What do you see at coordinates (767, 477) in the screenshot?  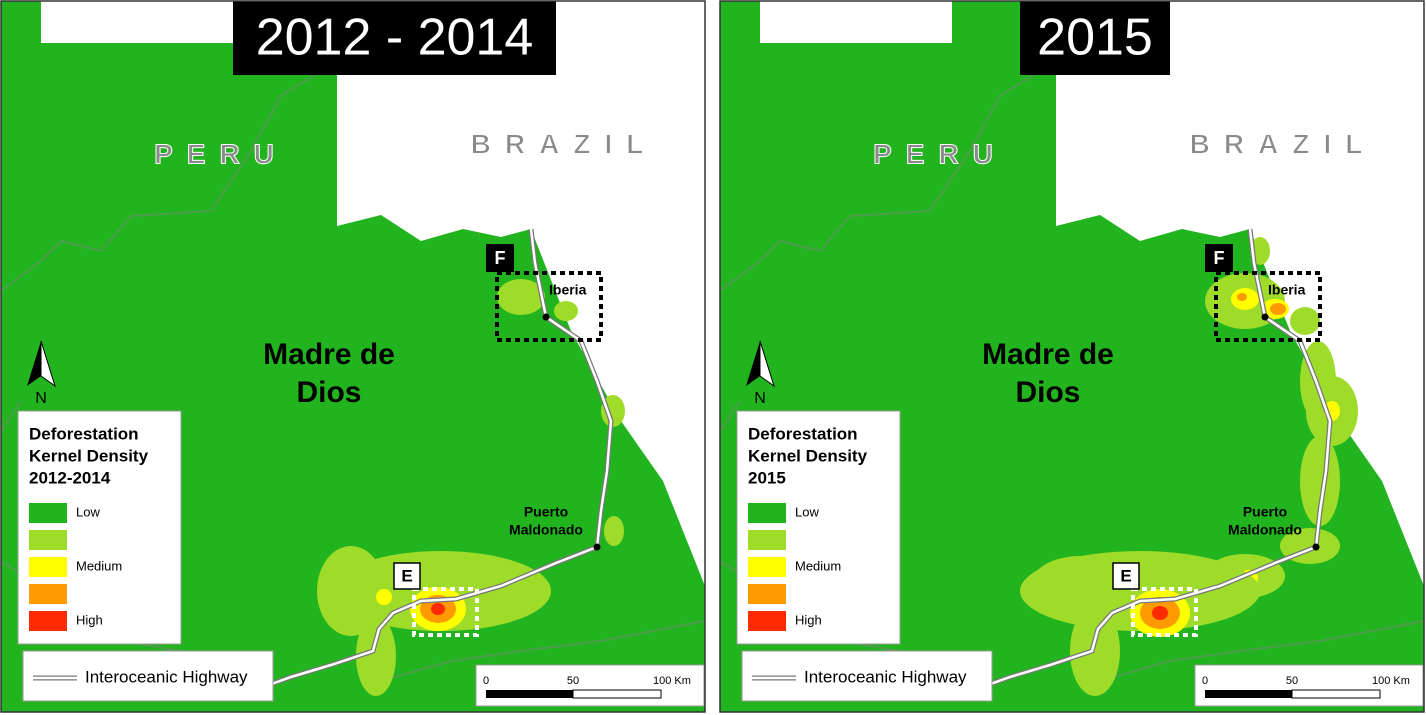 I see `legend-title: 2015` at bounding box center [767, 477].